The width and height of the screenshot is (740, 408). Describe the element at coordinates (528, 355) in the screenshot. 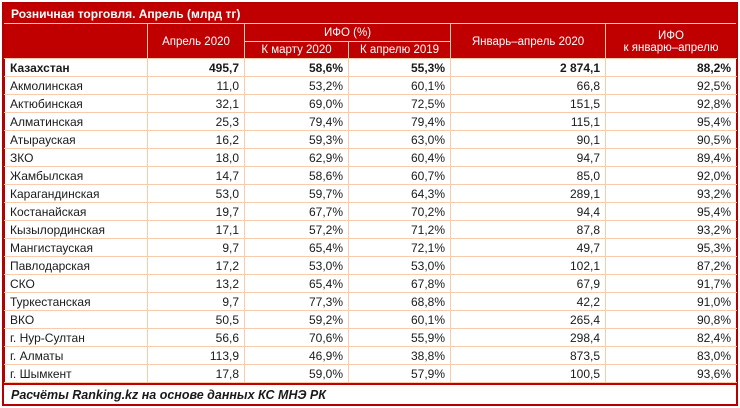

I see `jan-apr-2020-cell: 873,5` at that location.